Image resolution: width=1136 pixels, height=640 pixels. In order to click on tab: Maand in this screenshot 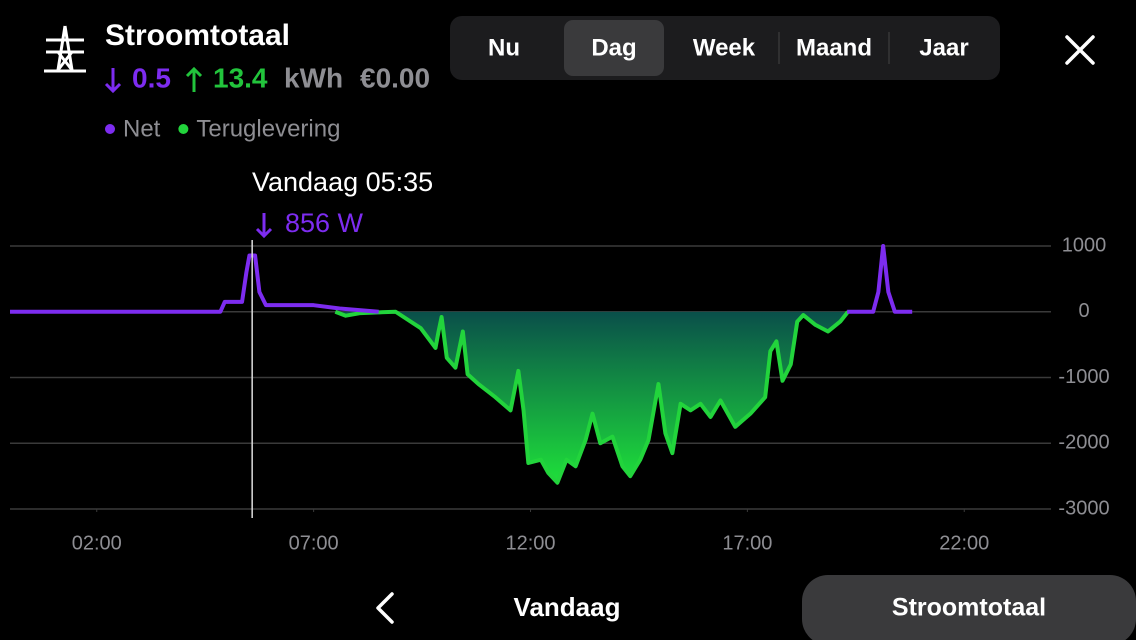, I will do `click(834, 47)`.